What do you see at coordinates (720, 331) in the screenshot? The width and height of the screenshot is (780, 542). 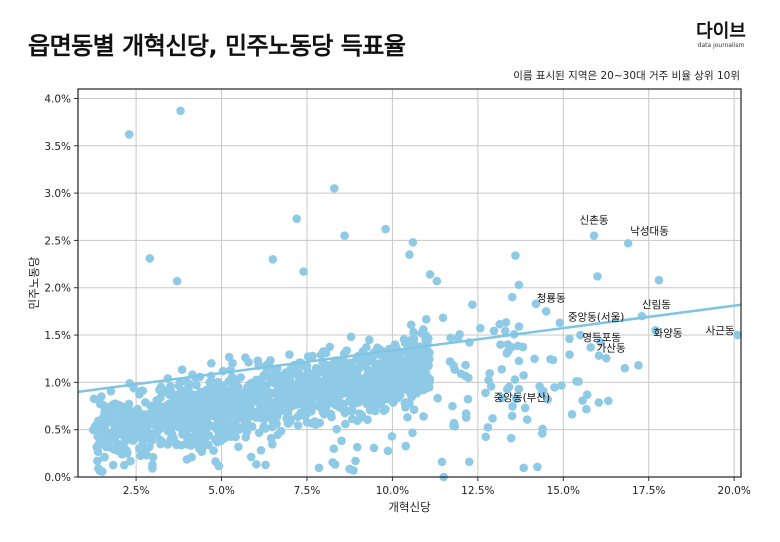 I see `point-label: 사근동` at bounding box center [720, 331].